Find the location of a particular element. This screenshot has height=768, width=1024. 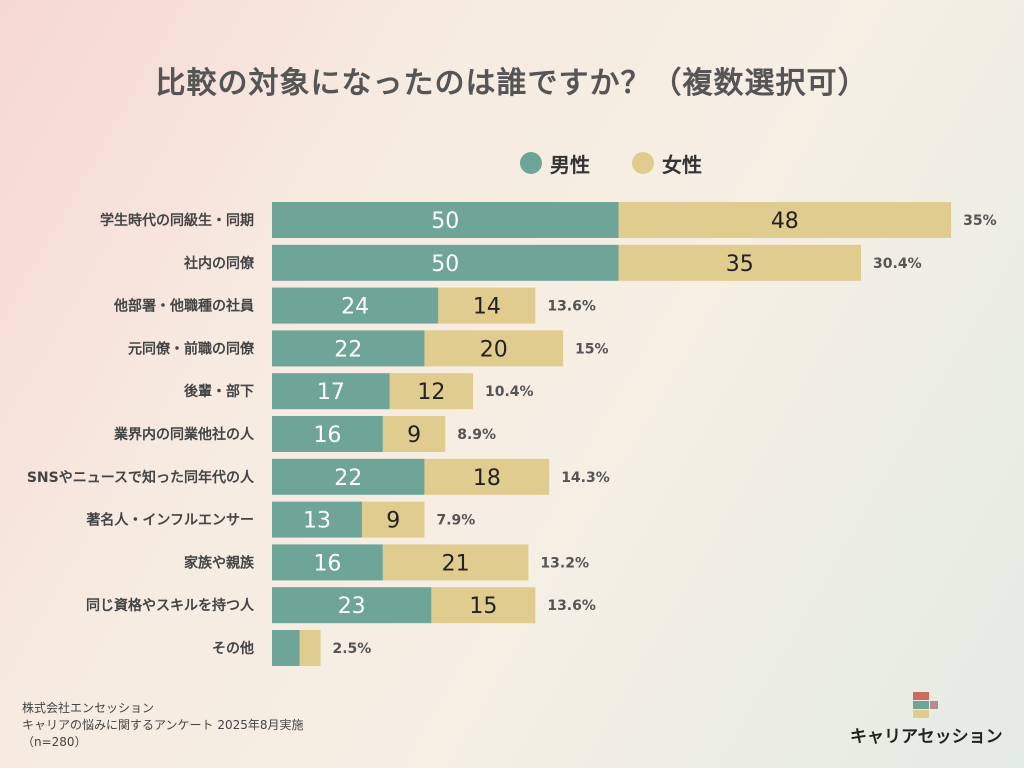

category-label: 業界内の同業他社の人 is located at coordinates (184, 434).